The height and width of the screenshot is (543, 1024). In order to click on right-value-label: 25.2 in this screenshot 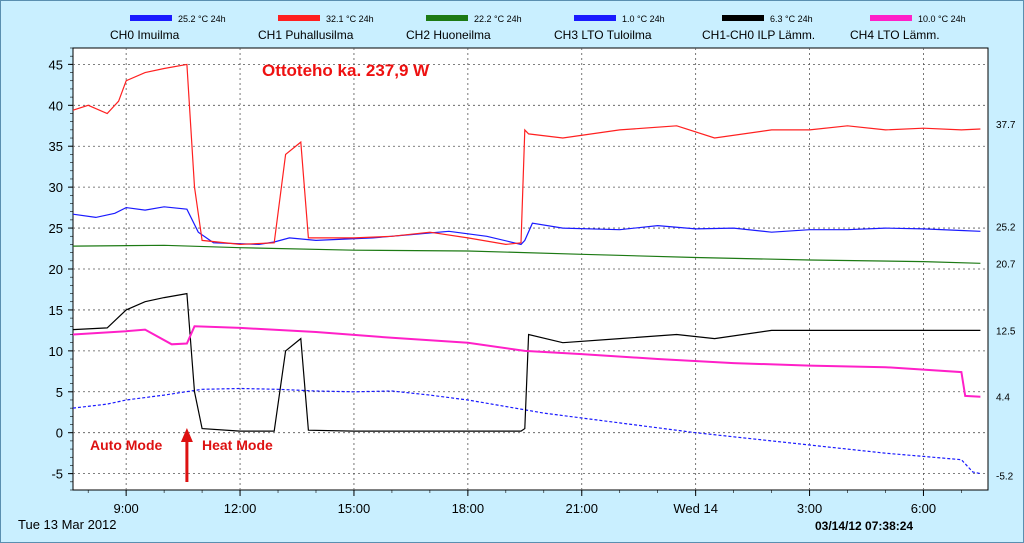, I will do `click(1006, 227)`.